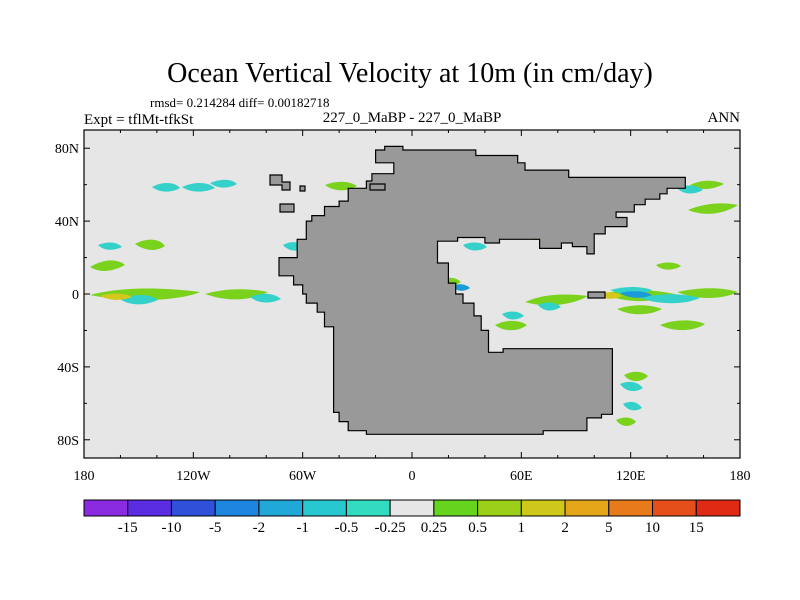 The image size is (800, 600). What do you see at coordinates (75, 295) in the screenshot?
I see `y-tick-label: 0` at bounding box center [75, 295].